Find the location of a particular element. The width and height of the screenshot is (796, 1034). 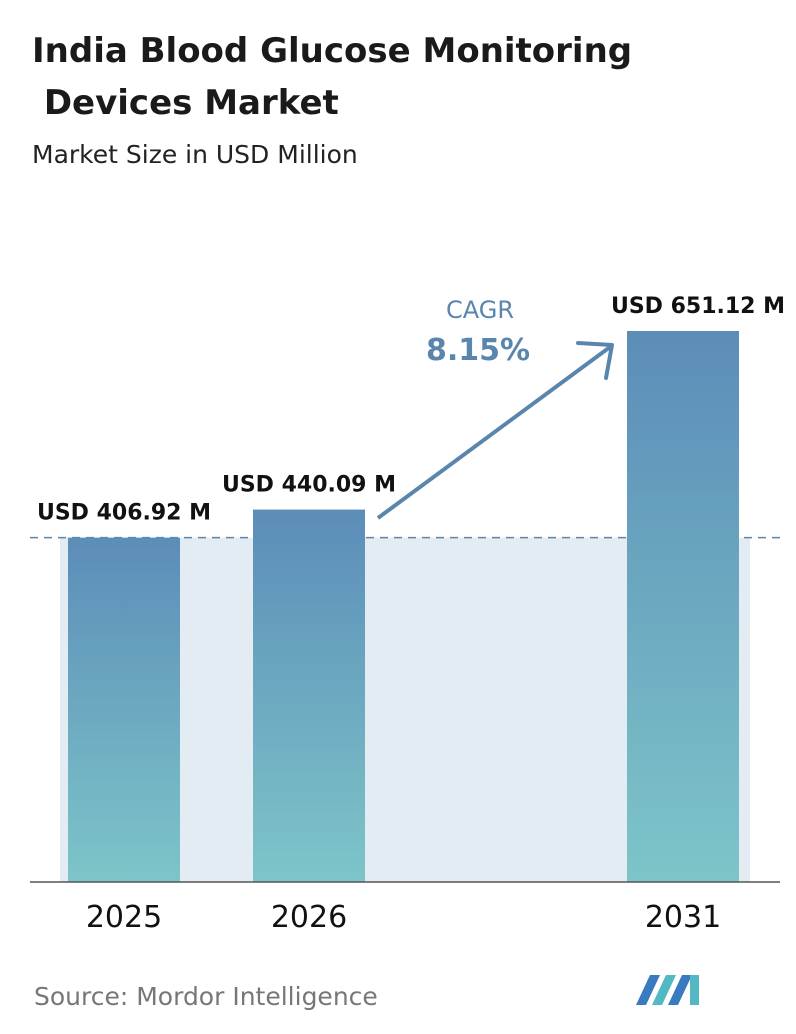

x-tick-label: 2031 is located at coordinates (683, 917).